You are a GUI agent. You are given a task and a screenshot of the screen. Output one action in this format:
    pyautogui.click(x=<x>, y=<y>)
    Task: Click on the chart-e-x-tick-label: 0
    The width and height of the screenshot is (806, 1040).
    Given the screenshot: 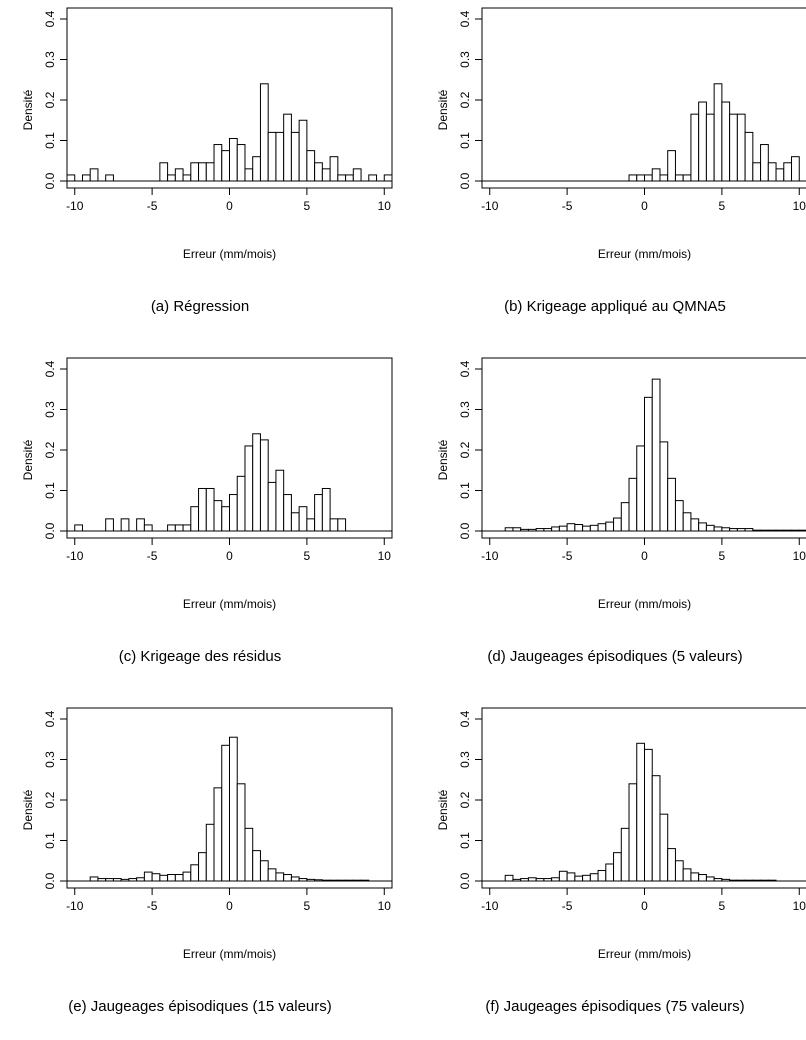 What is the action you would take?
    pyautogui.click(x=229, y=906)
    